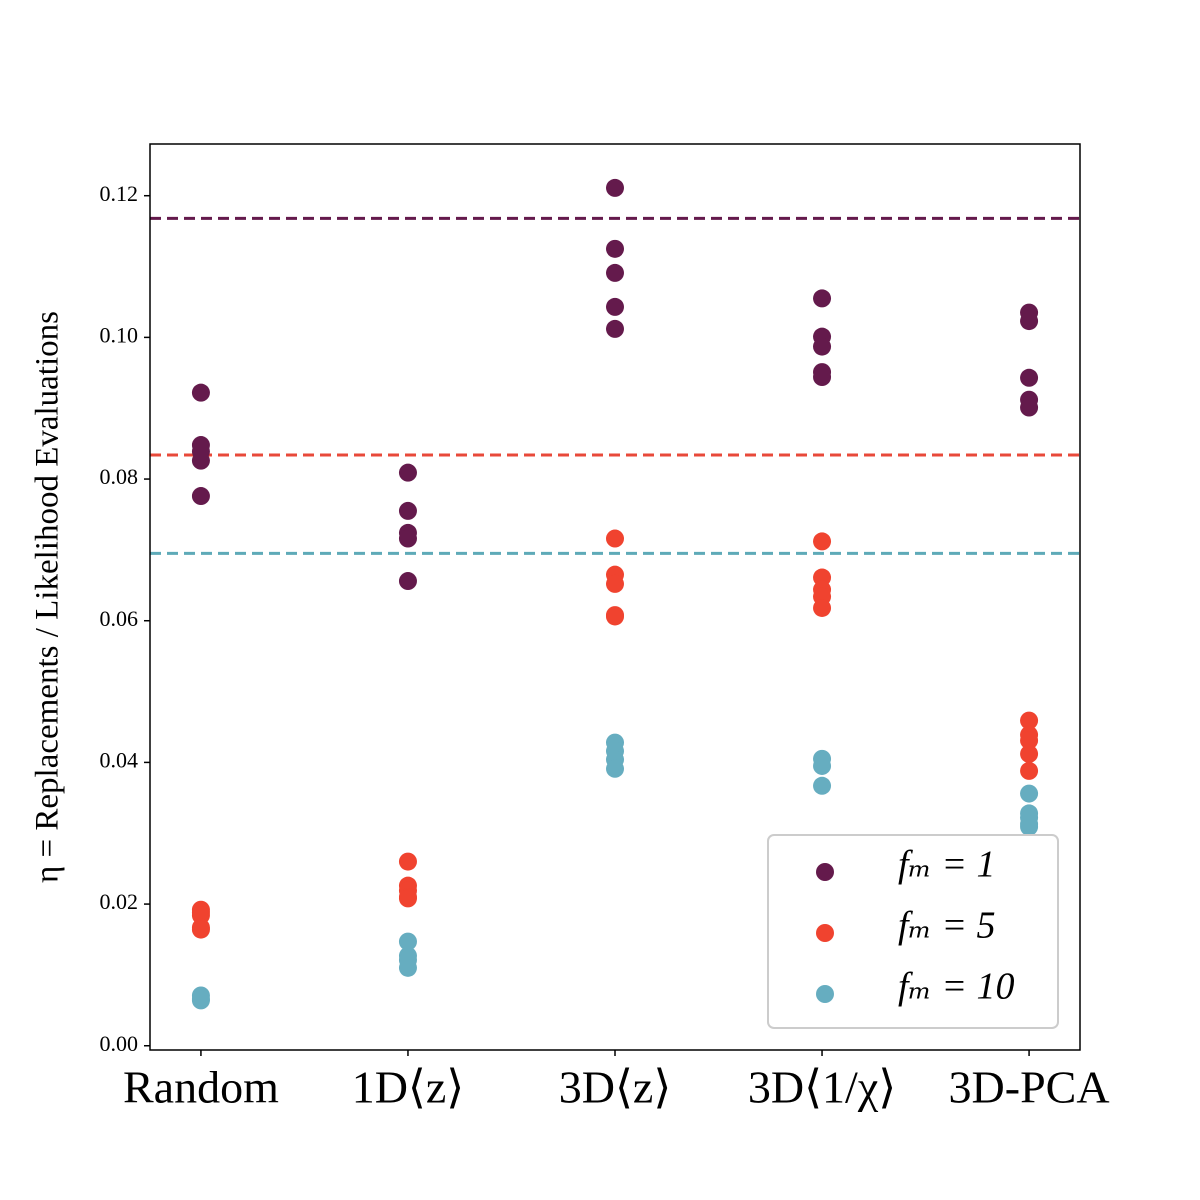 This screenshot has height=1200, width=1200. What do you see at coordinates (119, 618) in the screenshot?
I see `y-tick-label: 0.06` at bounding box center [119, 618].